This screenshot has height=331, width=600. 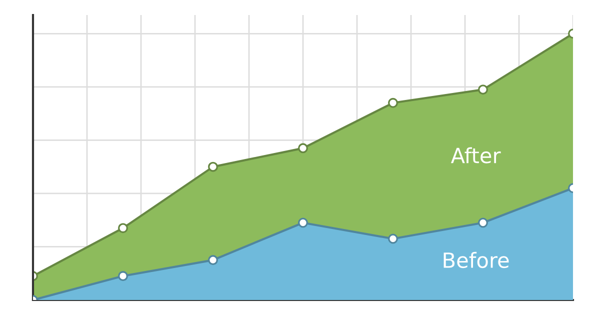 I want to click on series-label: After, so click(x=475, y=155).